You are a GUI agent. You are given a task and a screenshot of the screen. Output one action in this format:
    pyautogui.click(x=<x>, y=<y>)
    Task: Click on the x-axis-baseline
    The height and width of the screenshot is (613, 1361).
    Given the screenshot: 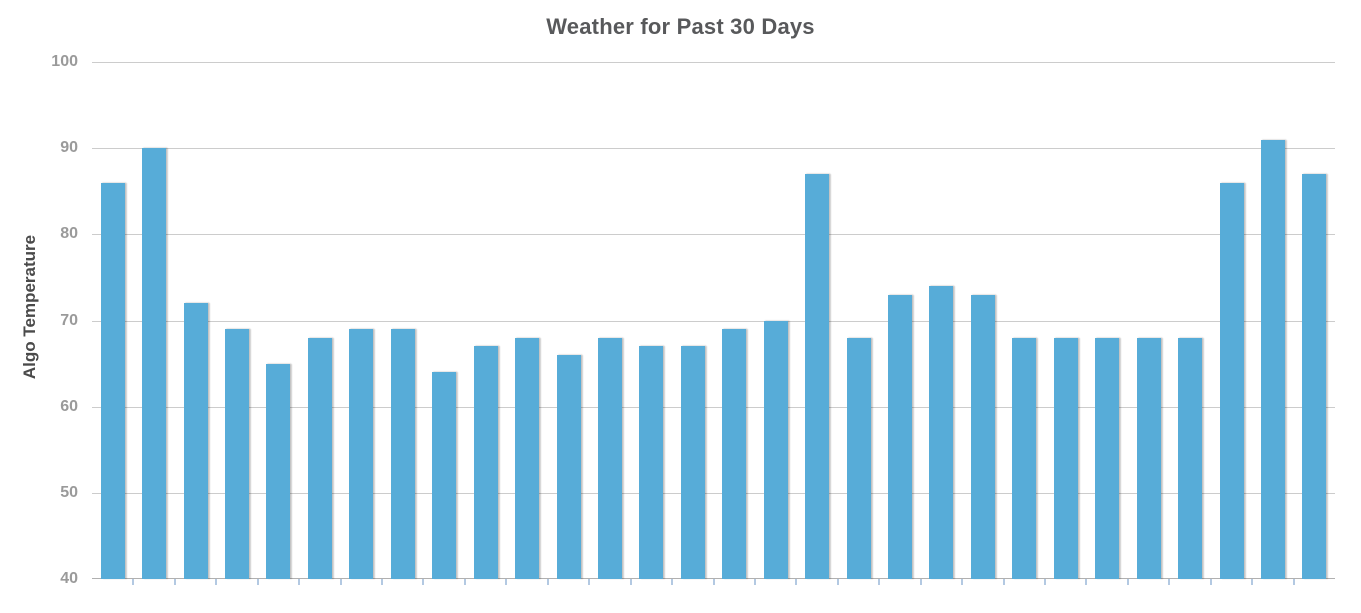 What is the action you would take?
    pyautogui.click(x=713, y=578)
    